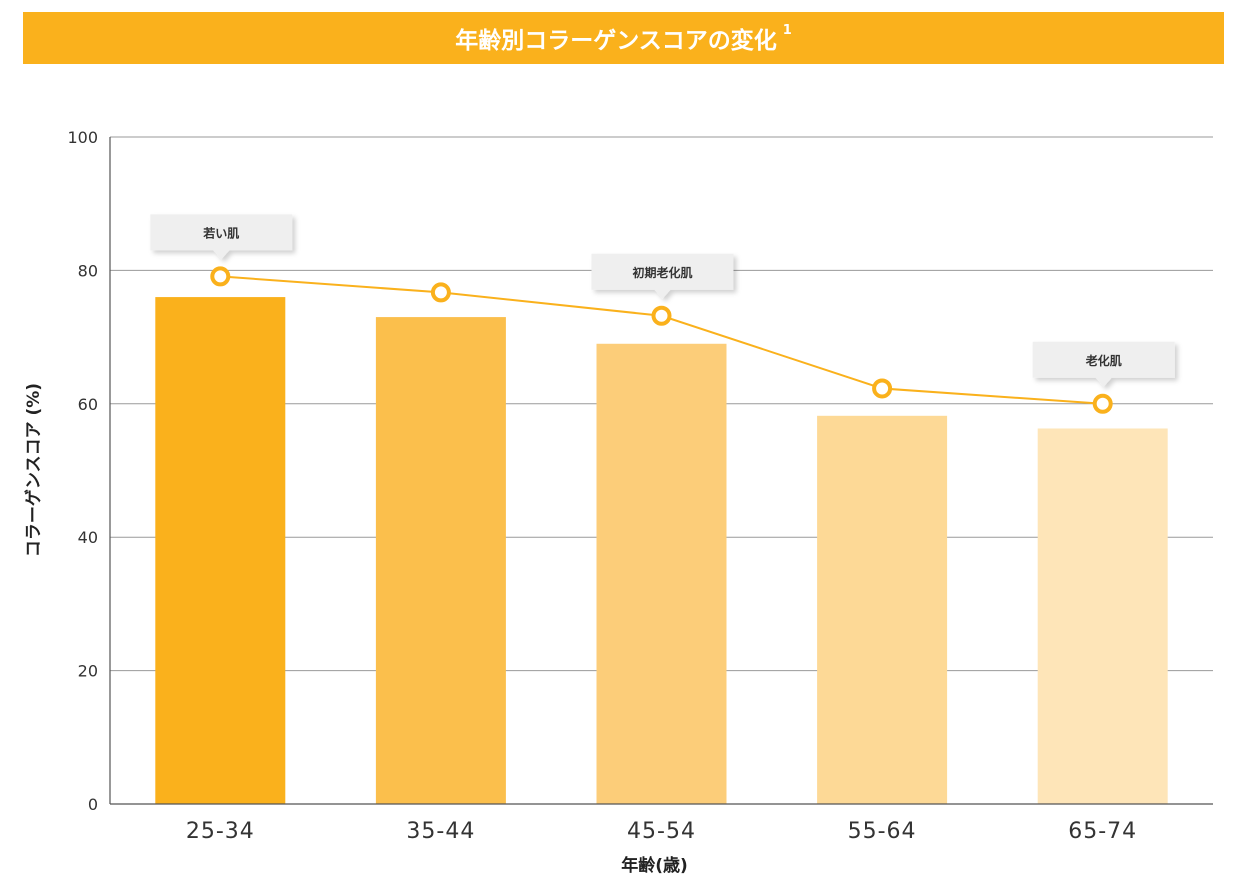 The width and height of the screenshot is (1241, 882). I want to click on callout-label: 若い肌, so click(220, 232).